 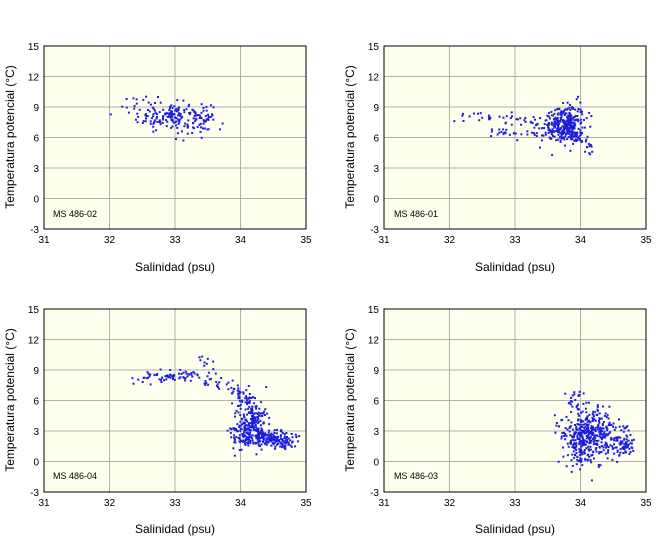 What do you see at coordinates (306, 240) in the screenshot?
I see `x-tick-label: 35` at bounding box center [306, 240].